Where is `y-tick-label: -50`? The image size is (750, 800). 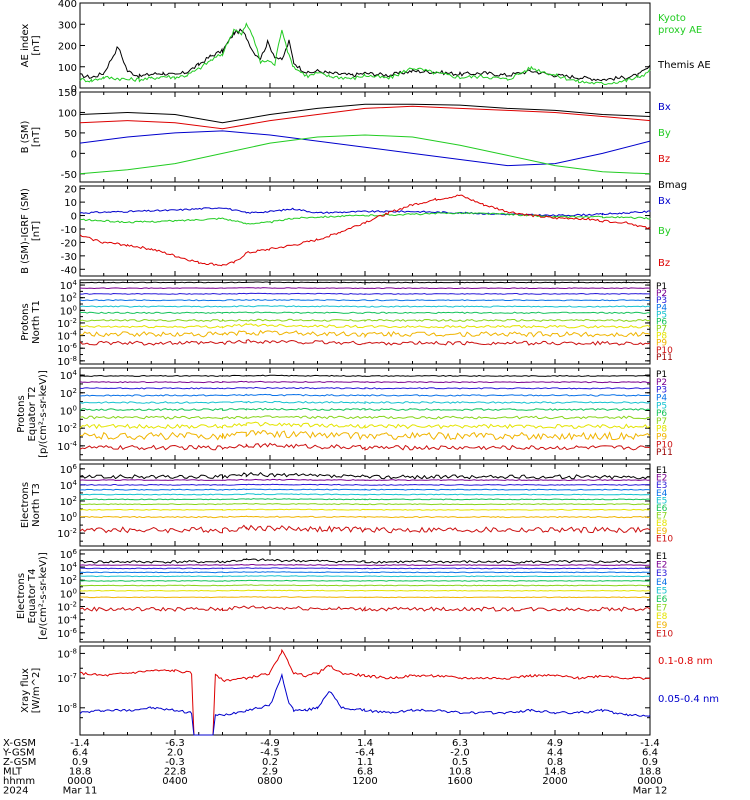
y-tick-label: -50 is located at coordinates (69, 175).